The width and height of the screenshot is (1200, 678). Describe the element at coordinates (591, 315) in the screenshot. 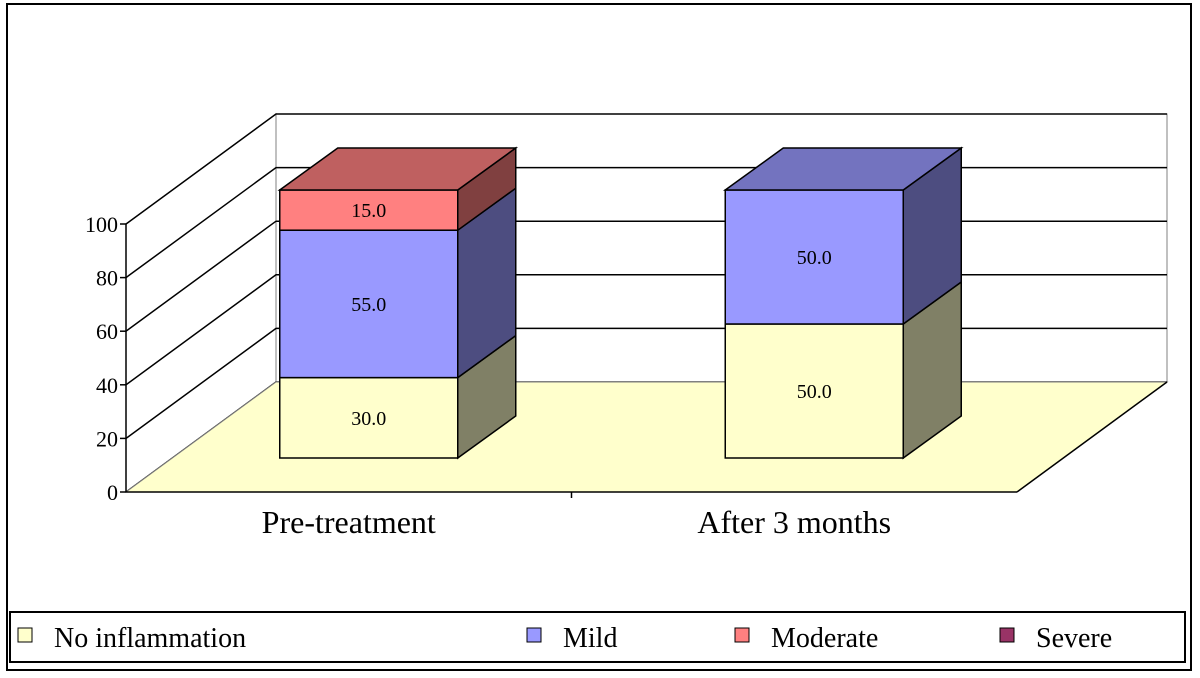

I see `data-labels: 30.0 55.0 15.0 50.0 50.0` at that location.